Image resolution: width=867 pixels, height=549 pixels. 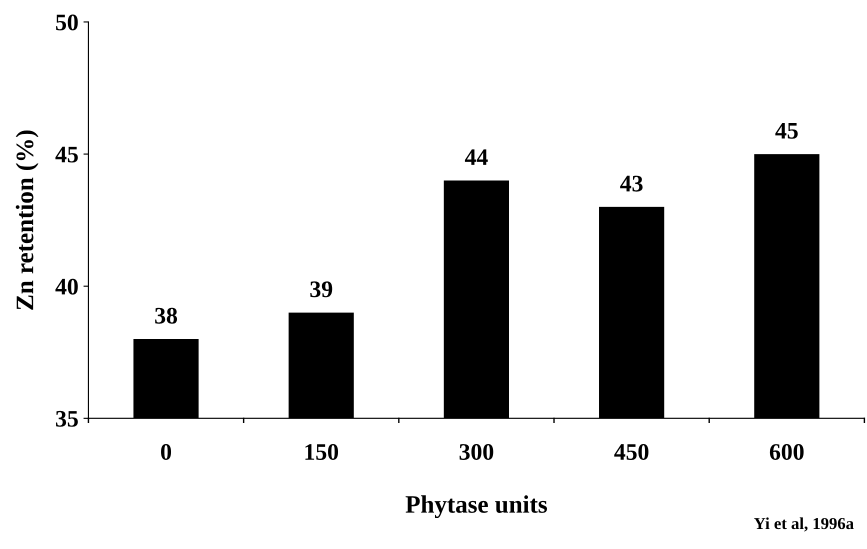 I want to click on data-label: 43, so click(x=631, y=184).